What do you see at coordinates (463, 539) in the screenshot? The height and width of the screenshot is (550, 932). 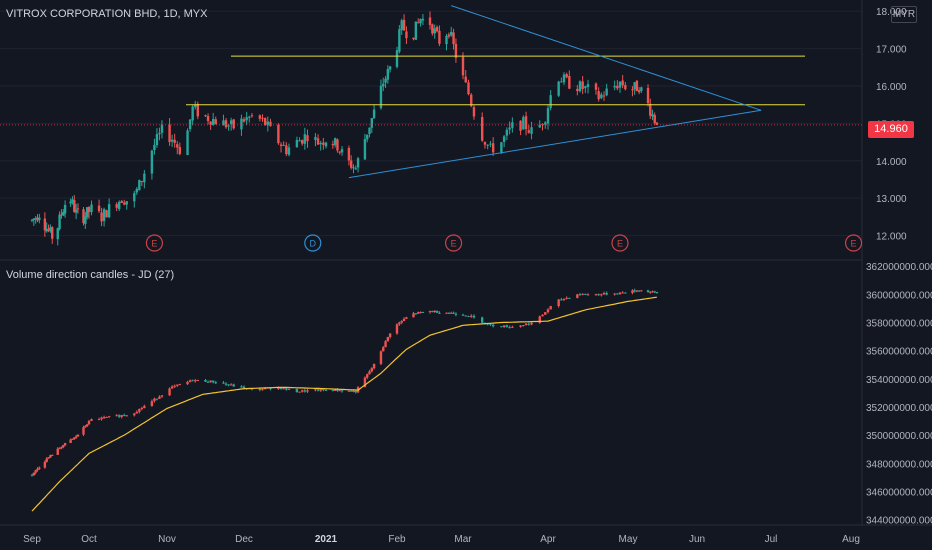 I see `time-tick-label: Mar` at bounding box center [463, 539].